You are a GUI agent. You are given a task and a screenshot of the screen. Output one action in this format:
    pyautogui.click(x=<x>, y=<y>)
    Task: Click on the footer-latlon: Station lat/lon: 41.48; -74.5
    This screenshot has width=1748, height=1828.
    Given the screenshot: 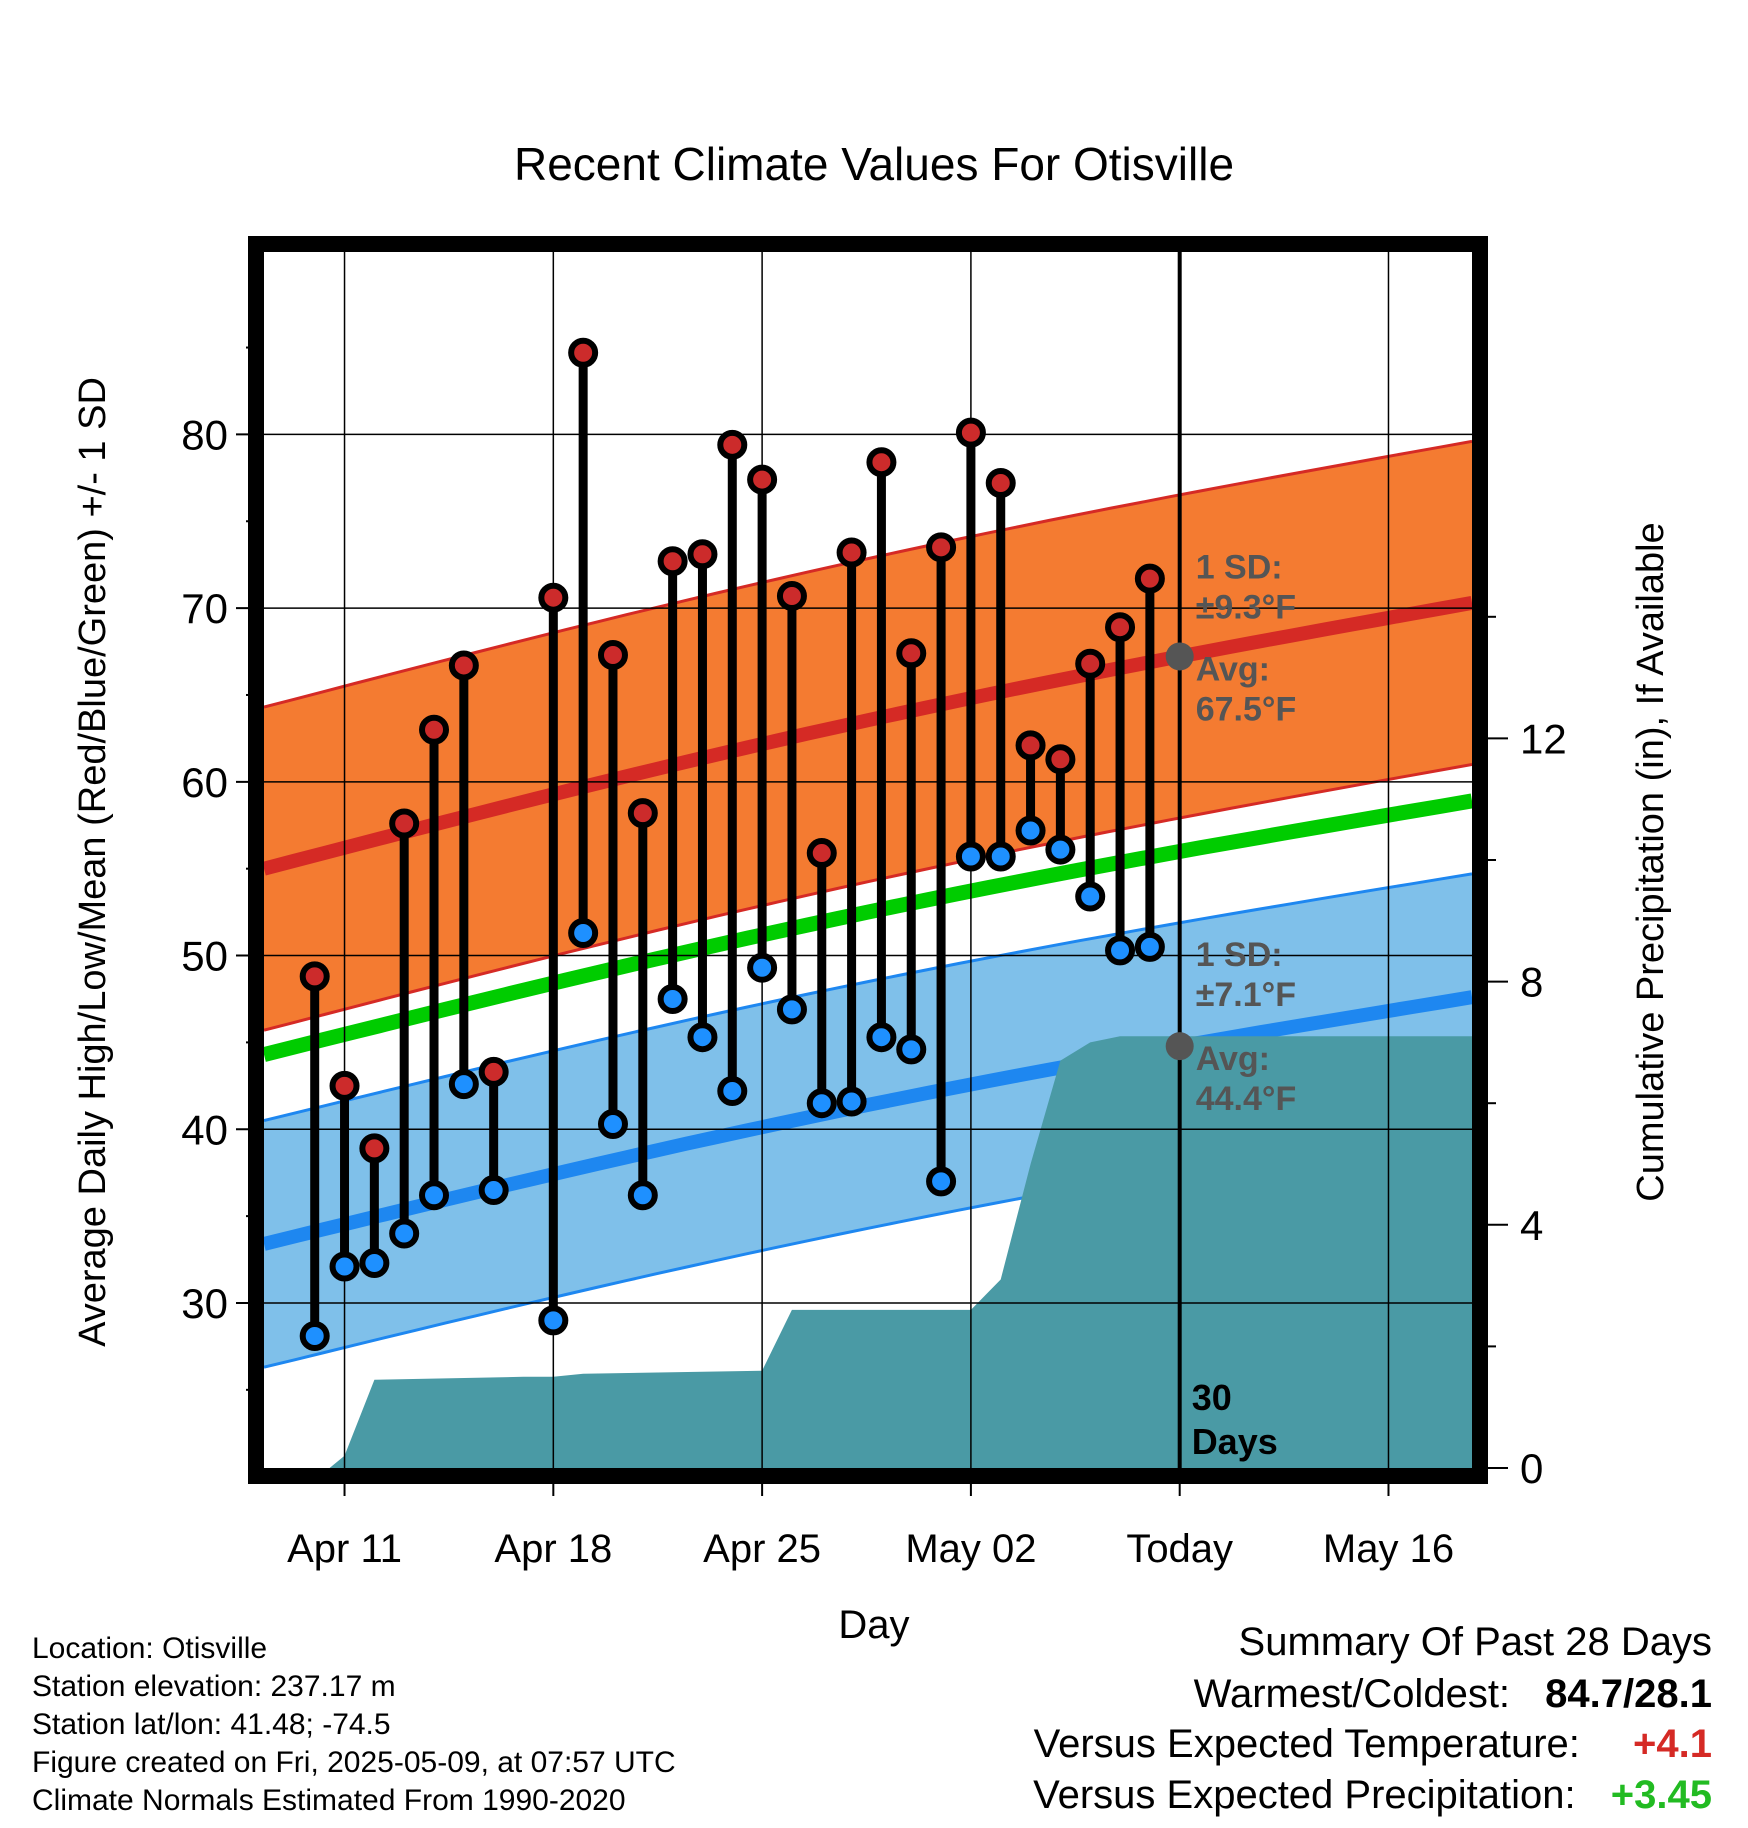 What is the action you would take?
    pyautogui.click(x=211, y=1724)
    